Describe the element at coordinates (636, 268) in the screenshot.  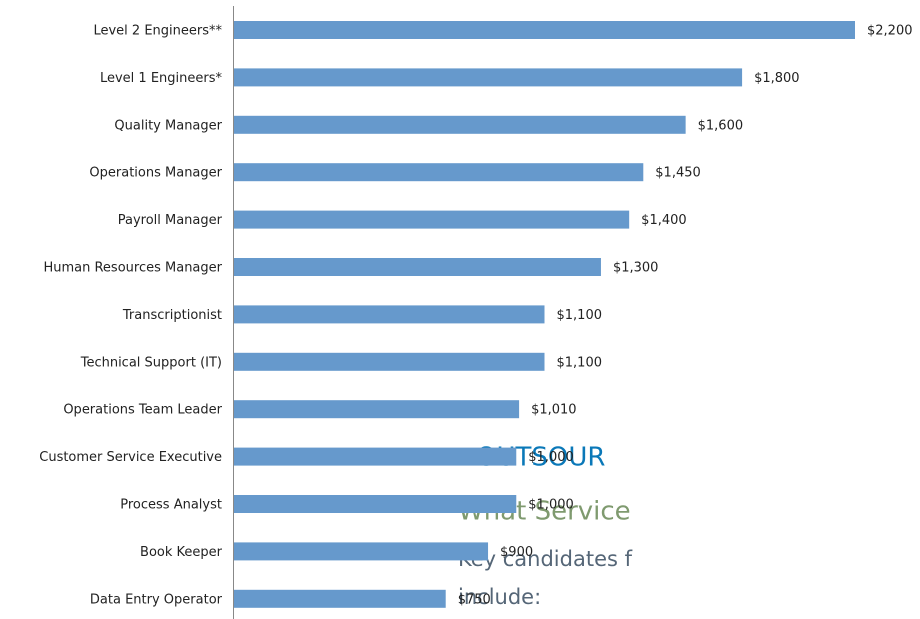
I see `value-label: $1,300` at that location.